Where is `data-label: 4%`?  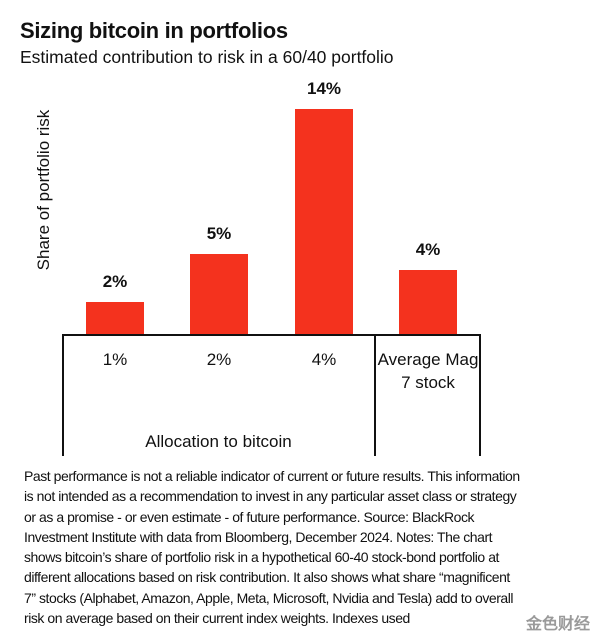 data-label: 4% is located at coordinates (428, 249).